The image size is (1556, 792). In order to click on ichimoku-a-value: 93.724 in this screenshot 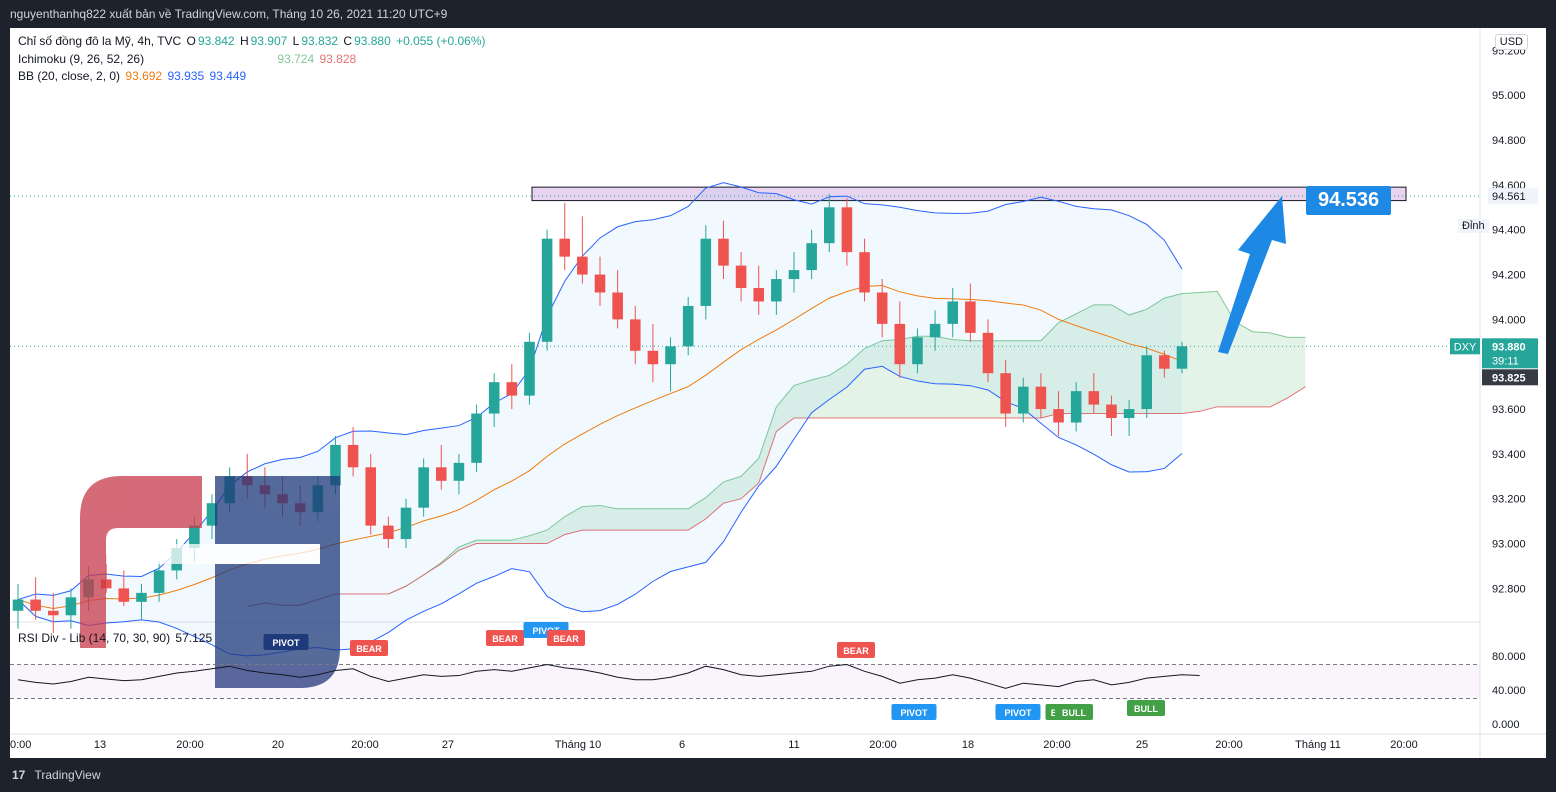, I will do `click(296, 59)`.